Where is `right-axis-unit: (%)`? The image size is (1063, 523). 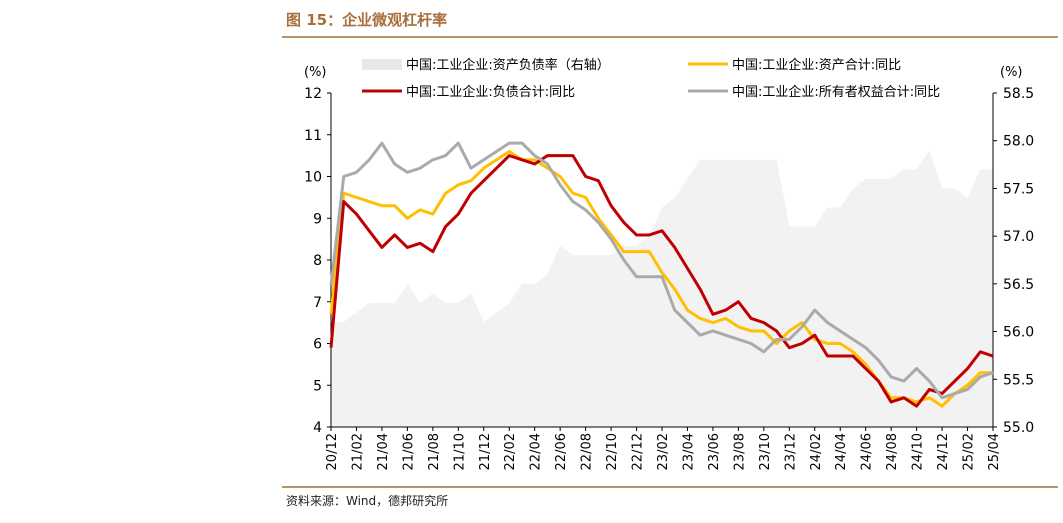 right-axis-unit: (%) is located at coordinates (1011, 72).